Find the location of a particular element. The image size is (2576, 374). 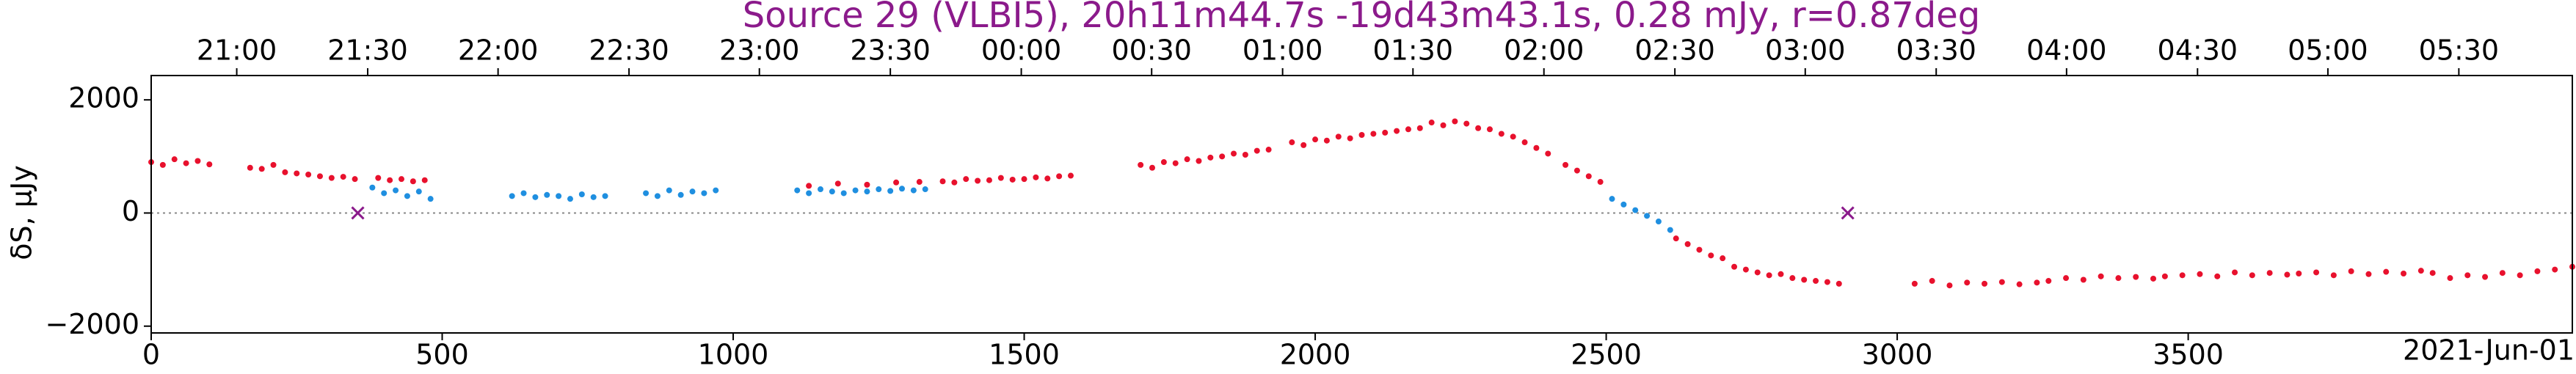

x-tick-label: 3500 is located at coordinates (2188, 355).